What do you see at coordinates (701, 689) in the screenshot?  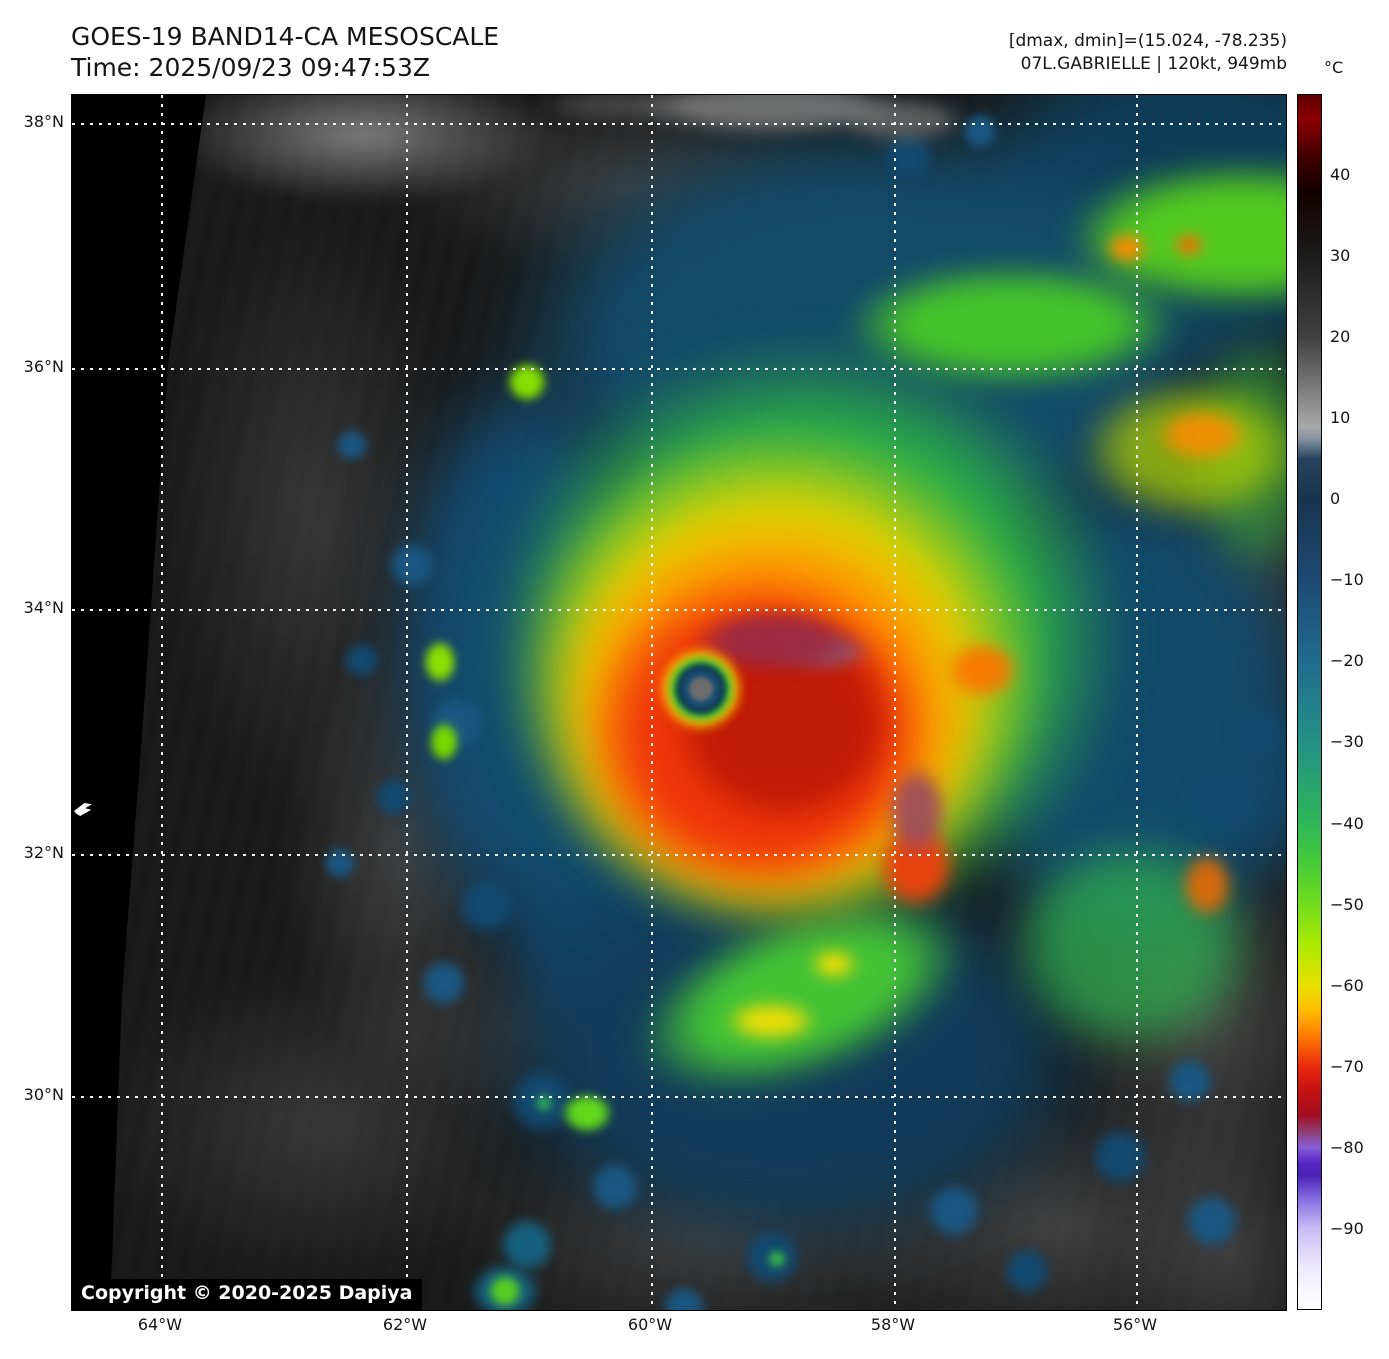 I see `hurricane-eye-center` at bounding box center [701, 689].